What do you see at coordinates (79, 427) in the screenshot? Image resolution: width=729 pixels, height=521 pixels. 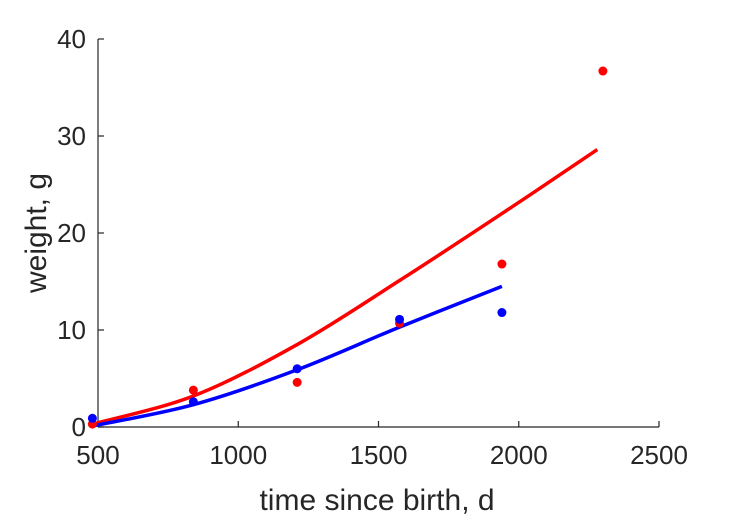 I see `y-tick-label: 0` at bounding box center [79, 427].